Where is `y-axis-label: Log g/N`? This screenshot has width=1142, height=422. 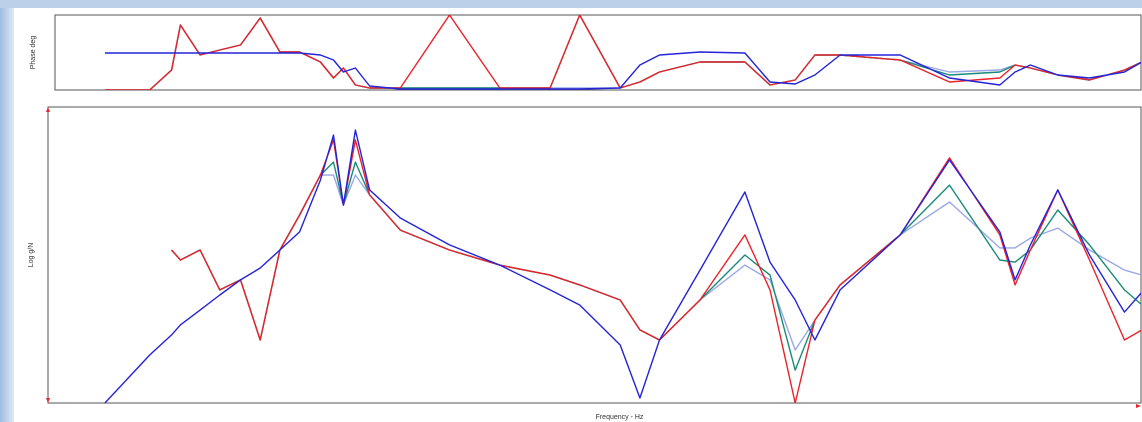
y-axis-label: Log g/N is located at coordinates (31, 255).